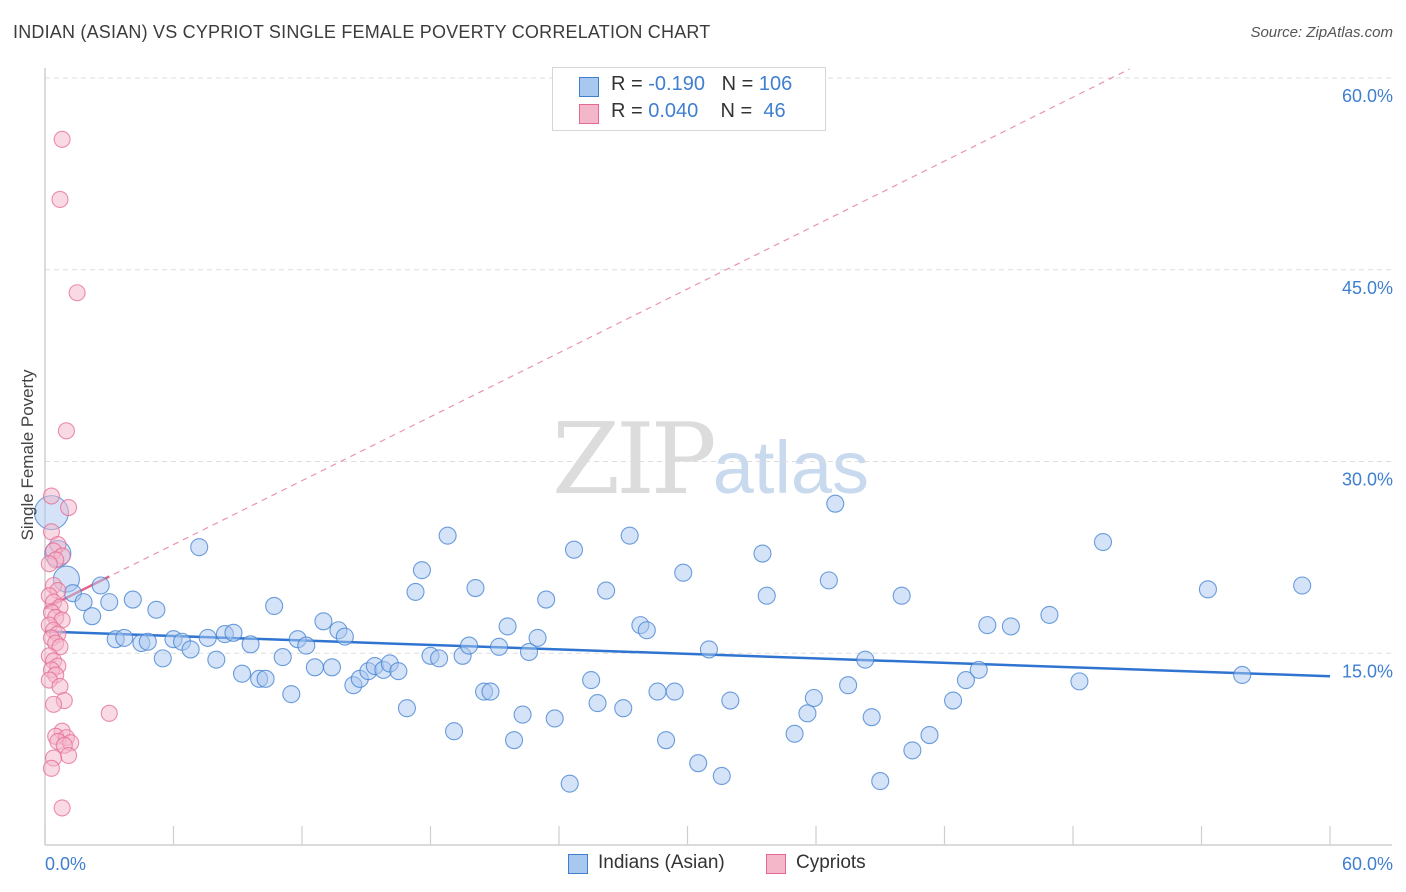  I want to click on y-tick-label: 45.0%, so click(1367, 288).